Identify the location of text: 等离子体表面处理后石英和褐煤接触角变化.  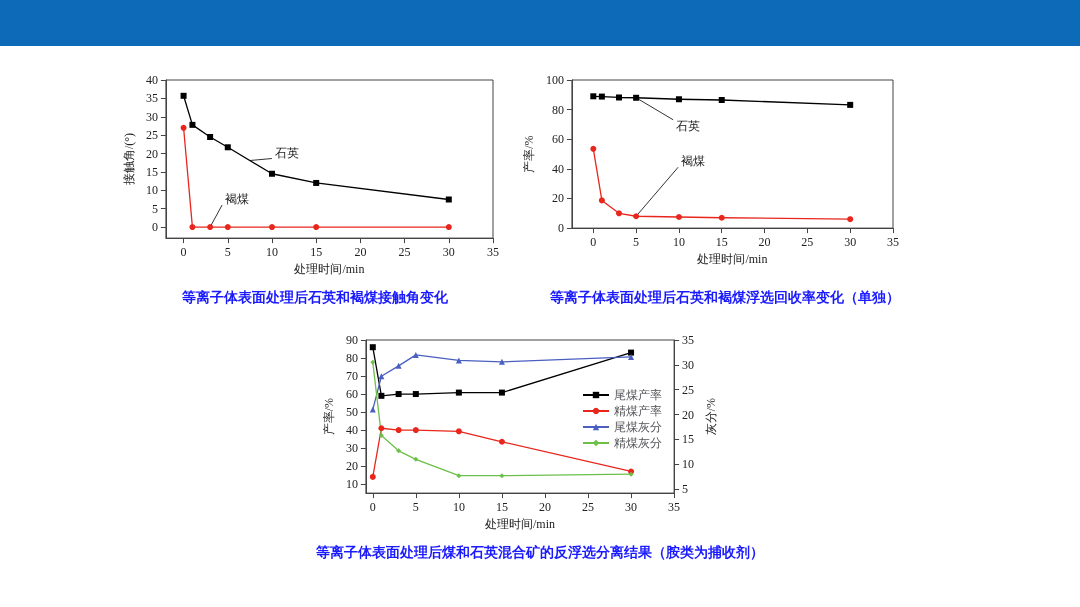
(315, 298).